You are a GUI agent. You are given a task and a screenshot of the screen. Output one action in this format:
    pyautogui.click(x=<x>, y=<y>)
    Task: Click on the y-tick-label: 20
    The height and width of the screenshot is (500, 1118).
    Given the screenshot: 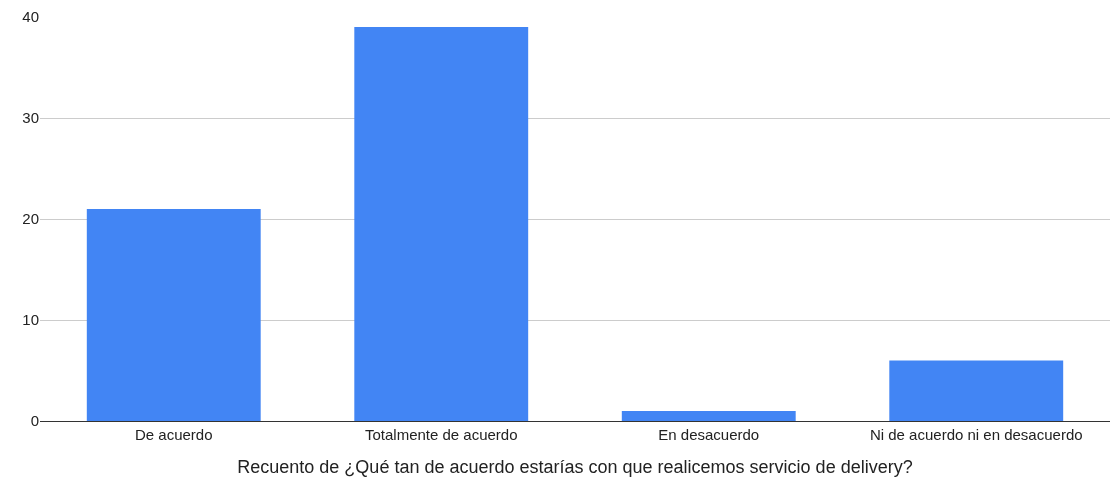 What is the action you would take?
    pyautogui.click(x=30, y=219)
    